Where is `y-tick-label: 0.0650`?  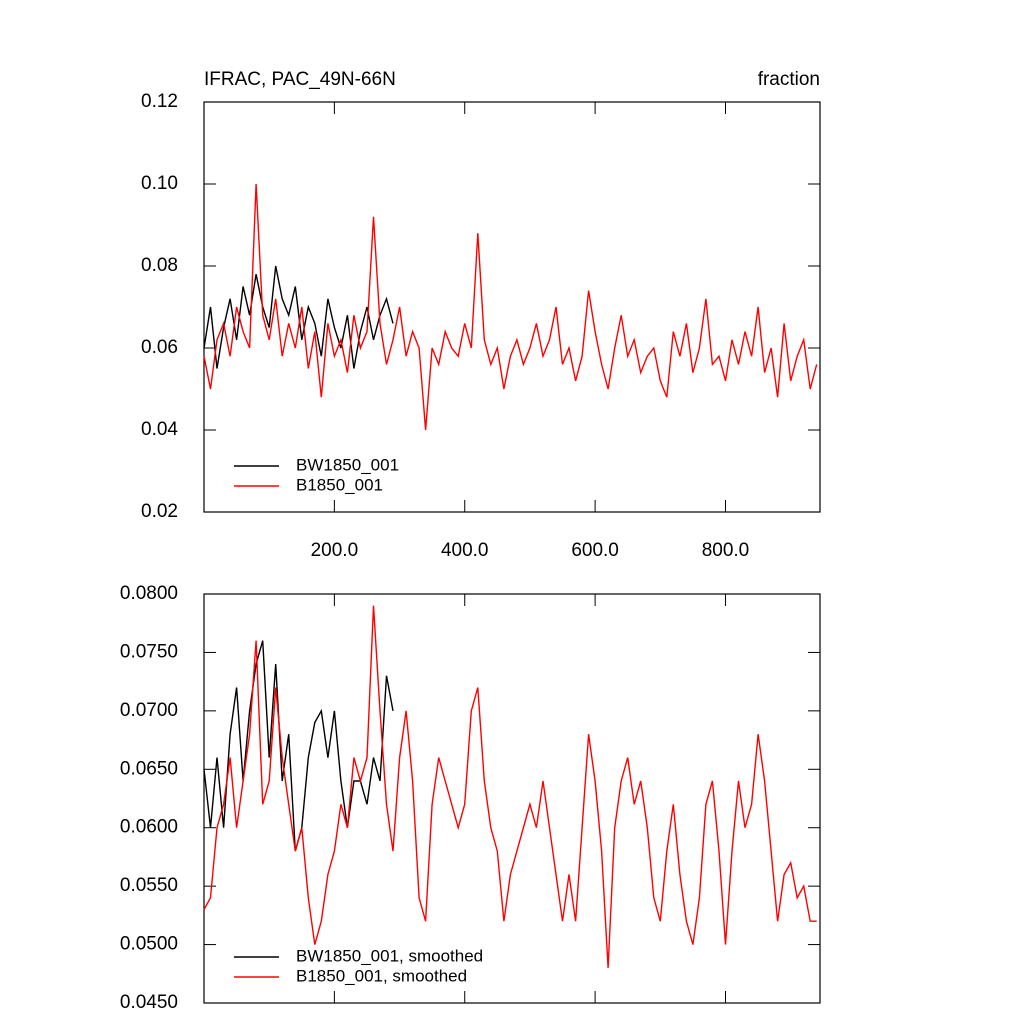 y-tick-label: 0.0650 is located at coordinates (149, 768).